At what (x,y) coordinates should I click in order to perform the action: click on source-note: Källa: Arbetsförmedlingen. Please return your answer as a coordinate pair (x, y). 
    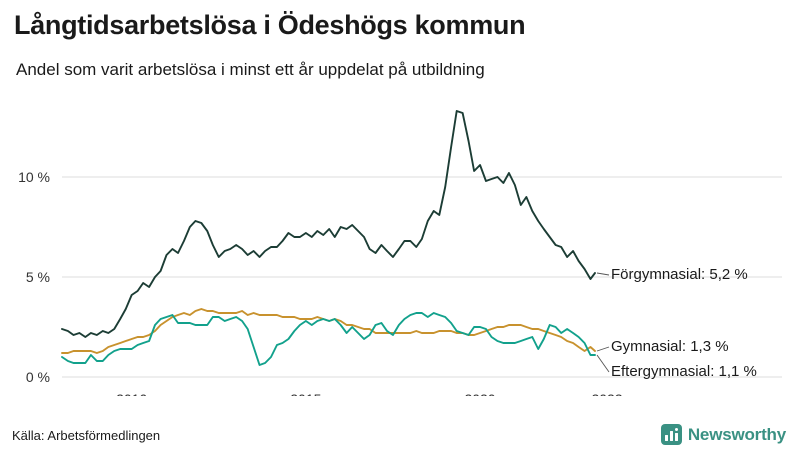
    Looking at the image, I should click on (86, 435).